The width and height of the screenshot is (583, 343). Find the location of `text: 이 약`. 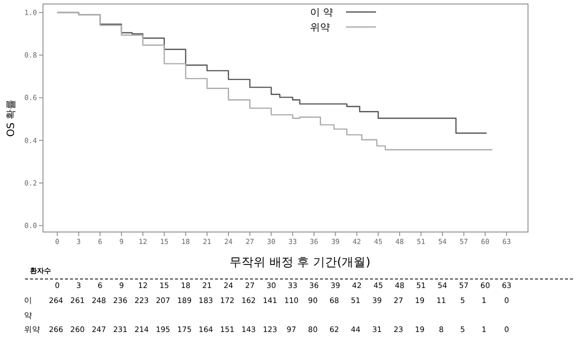

text: 이 약 is located at coordinates (28, 308).